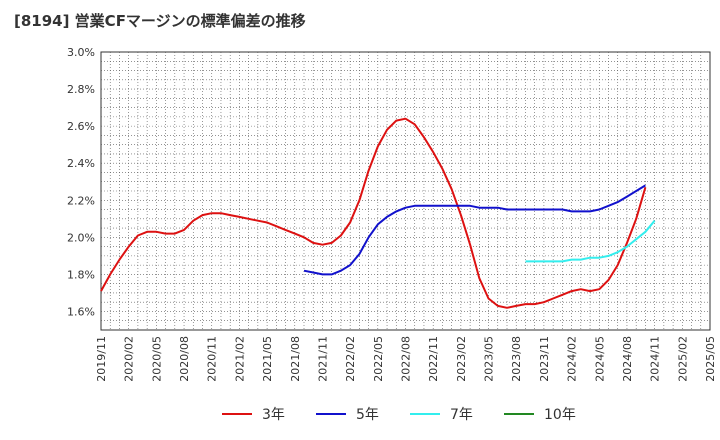 The width and height of the screenshot is (720, 440). I want to click on chart-title: [8194] 営業CFマージンの標準偏差の推移, so click(160, 21).